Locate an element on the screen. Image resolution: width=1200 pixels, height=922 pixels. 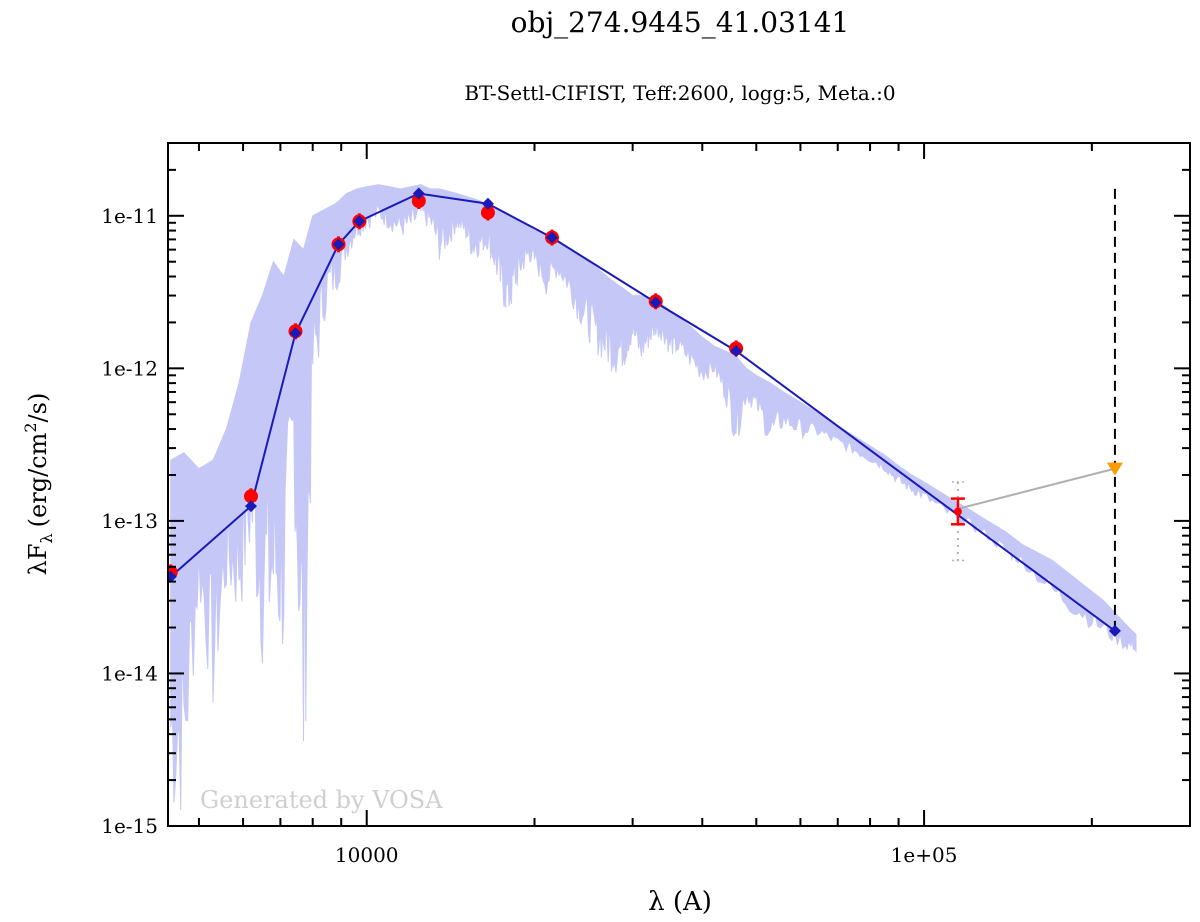
y-tick-label: 1e-14 is located at coordinates (129, 673).